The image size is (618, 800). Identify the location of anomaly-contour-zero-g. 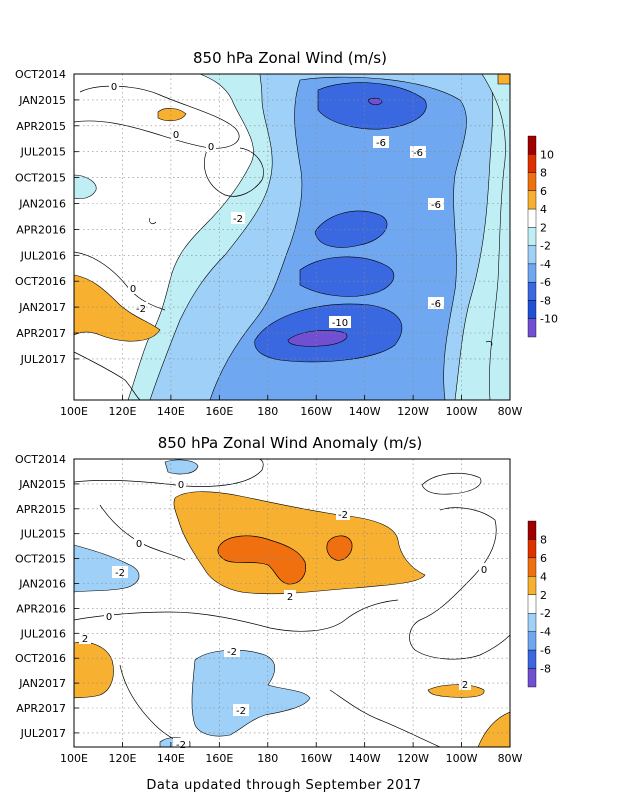
(385, 718).